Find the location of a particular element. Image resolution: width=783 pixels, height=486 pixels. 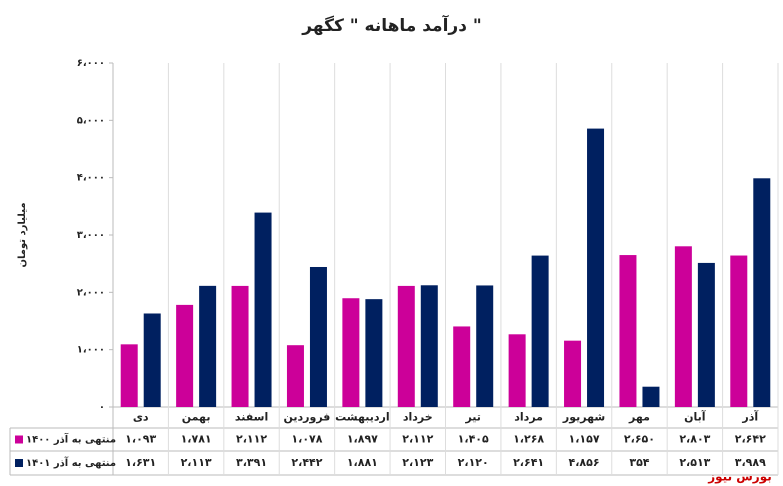

table-value: ۳،۹۸۹ is located at coordinates (750, 462).